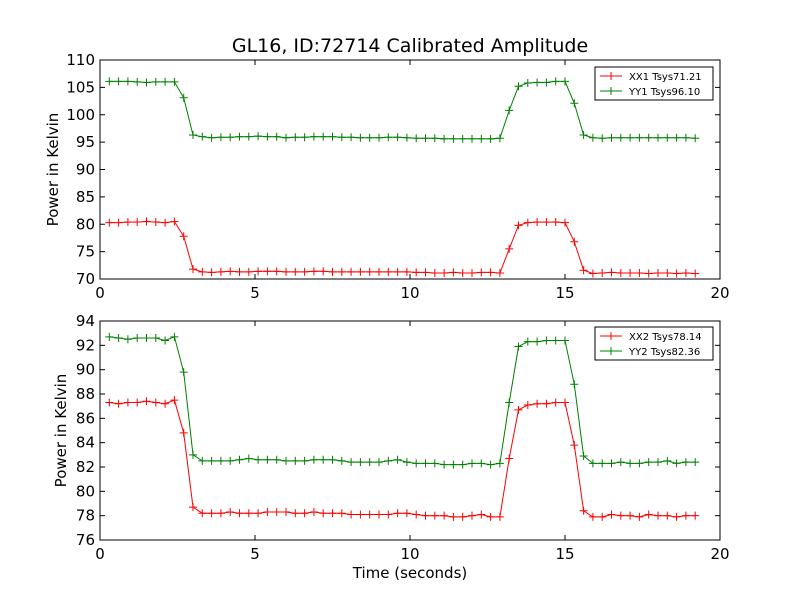  I want to click on legend-entry: XX2 Tsys78.14, so click(665, 337).